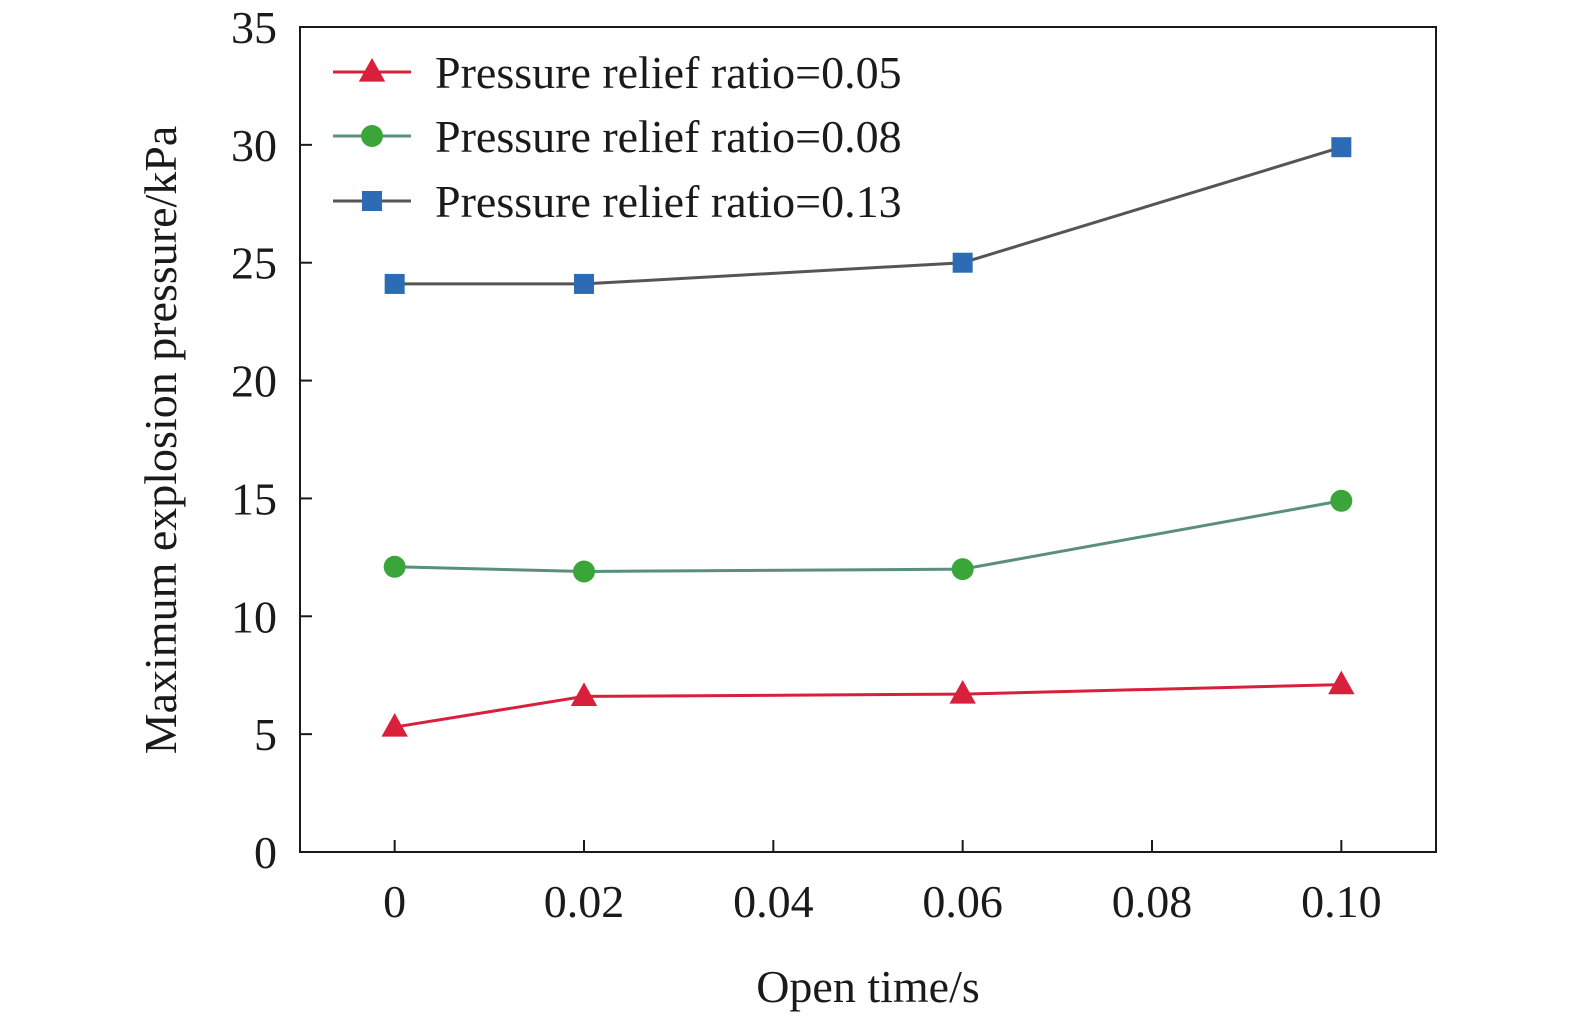 This screenshot has height=1022, width=1575. I want to click on legend-item: Pressure relief ratio=0.05, so click(617, 72).